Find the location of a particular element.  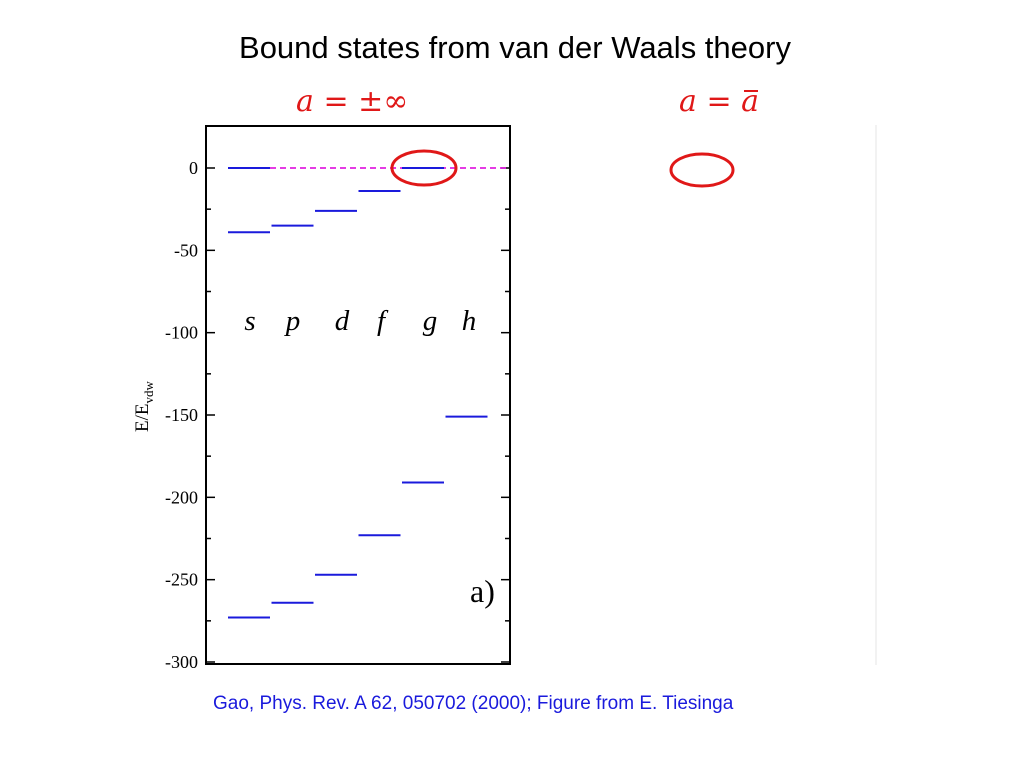

partial-wave-label-h: h is located at coordinates (469, 321).